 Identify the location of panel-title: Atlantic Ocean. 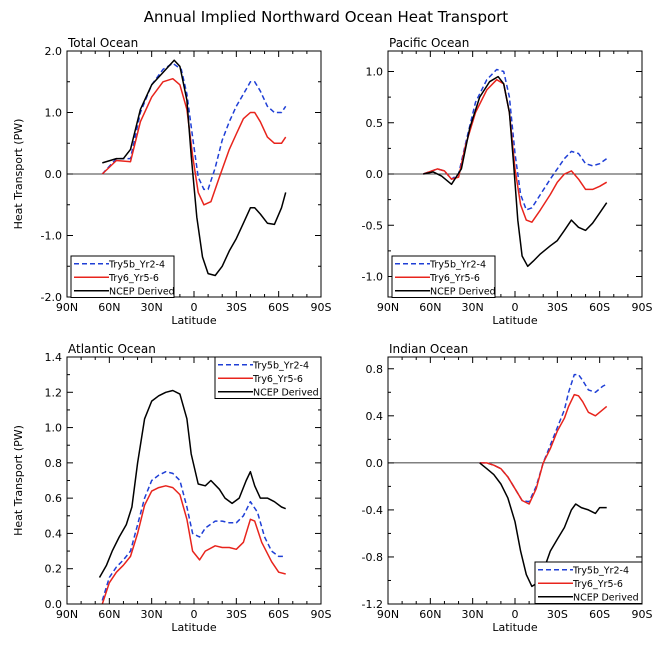
(112, 349).